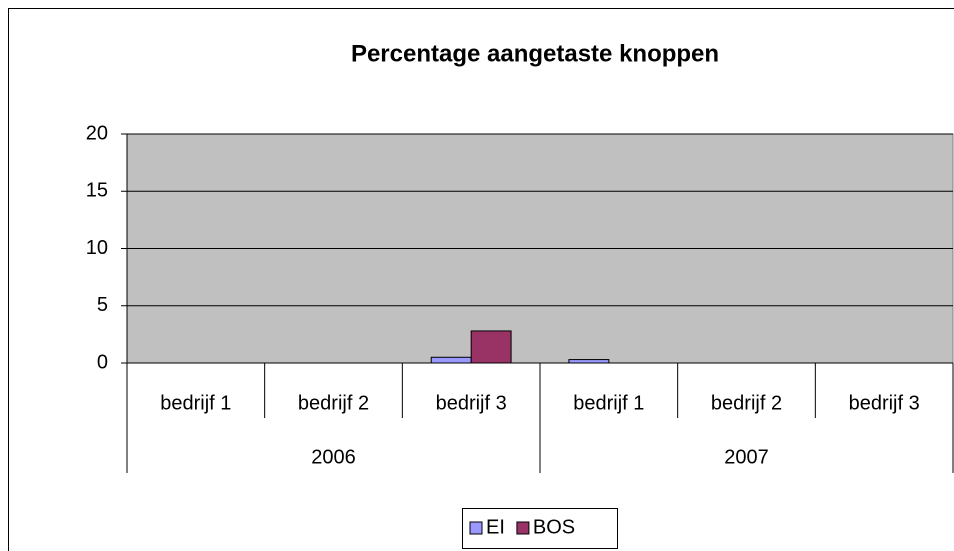 The image size is (954, 551). Describe the element at coordinates (102, 362) in the screenshot. I see `y-tick-label: 0` at that location.